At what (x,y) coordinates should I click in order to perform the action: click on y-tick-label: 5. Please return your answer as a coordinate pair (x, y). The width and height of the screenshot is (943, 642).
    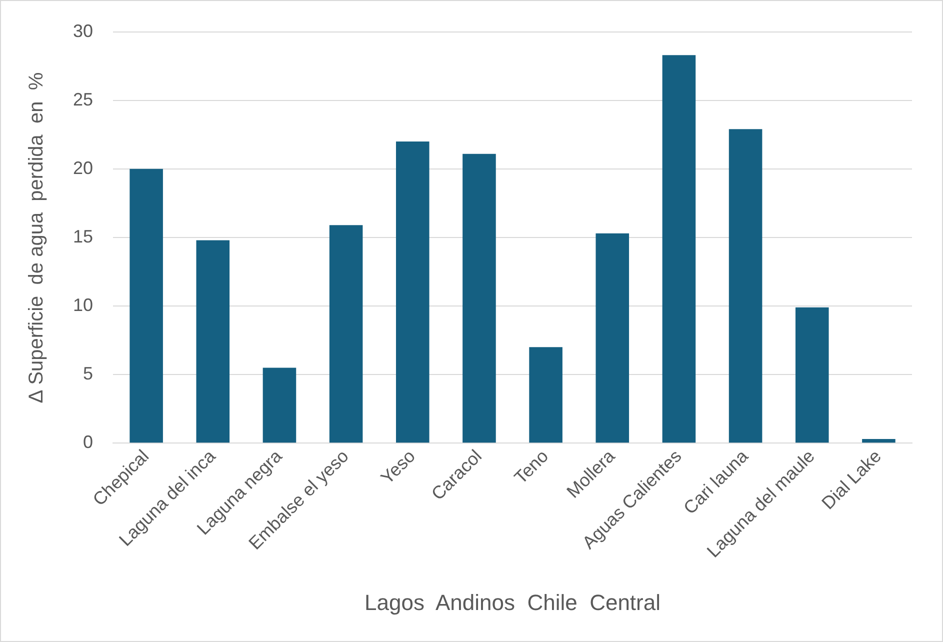
    Looking at the image, I should click on (88, 374).